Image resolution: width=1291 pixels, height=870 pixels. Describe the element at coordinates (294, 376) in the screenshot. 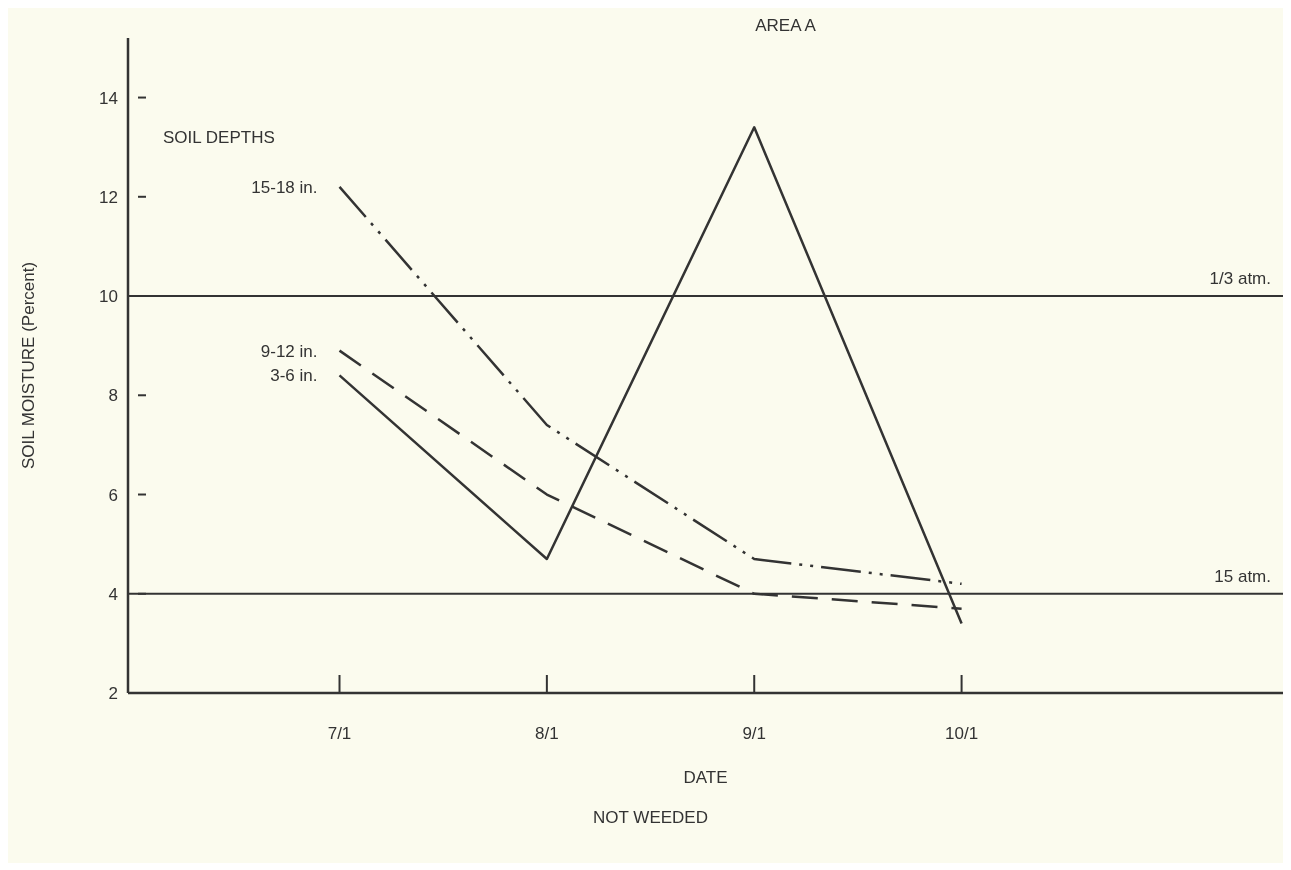

I see `series-label: 3-6 in.` at that location.